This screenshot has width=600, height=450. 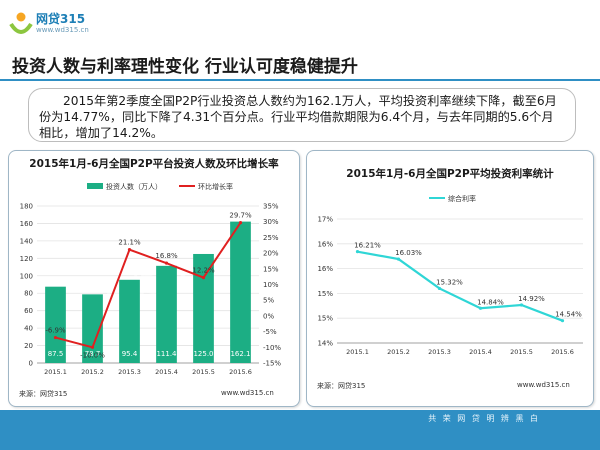 What do you see at coordinates (531, 299) in the screenshot?
I see `rate-value-label: 14.92%` at bounding box center [531, 299].